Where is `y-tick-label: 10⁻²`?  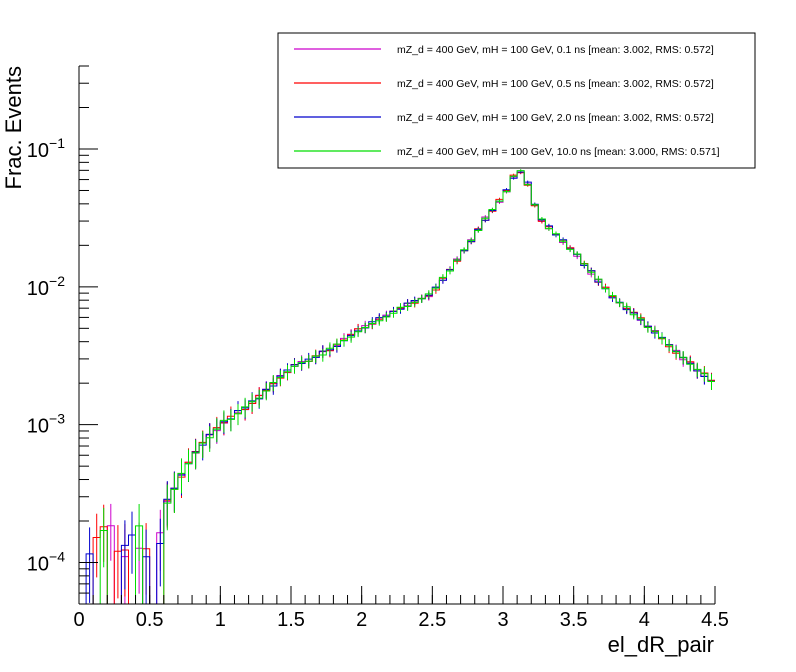
y-tick-label: 10⁻² is located at coordinates (46, 286).